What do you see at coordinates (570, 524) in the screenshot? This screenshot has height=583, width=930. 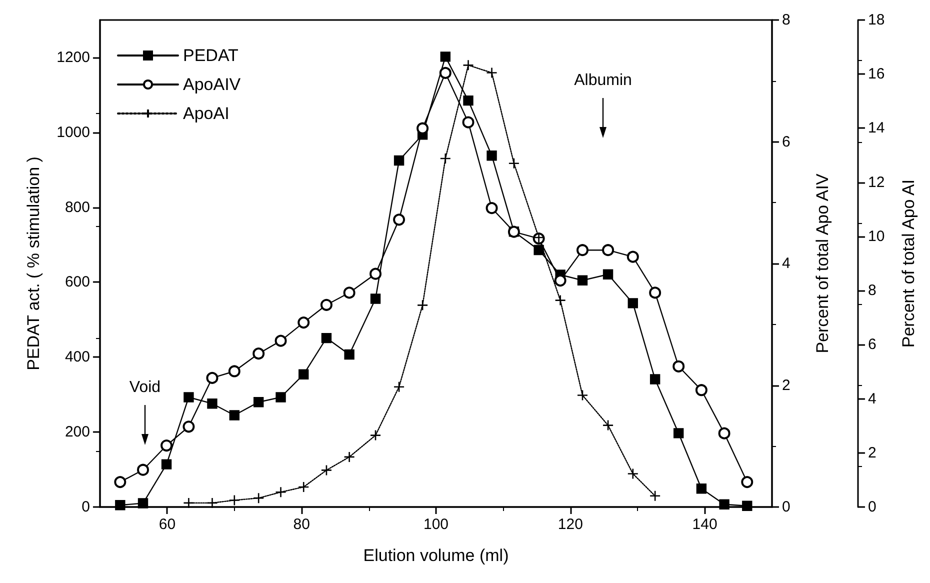 I see `x-tick-label: 120` at bounding box center [570, 524].